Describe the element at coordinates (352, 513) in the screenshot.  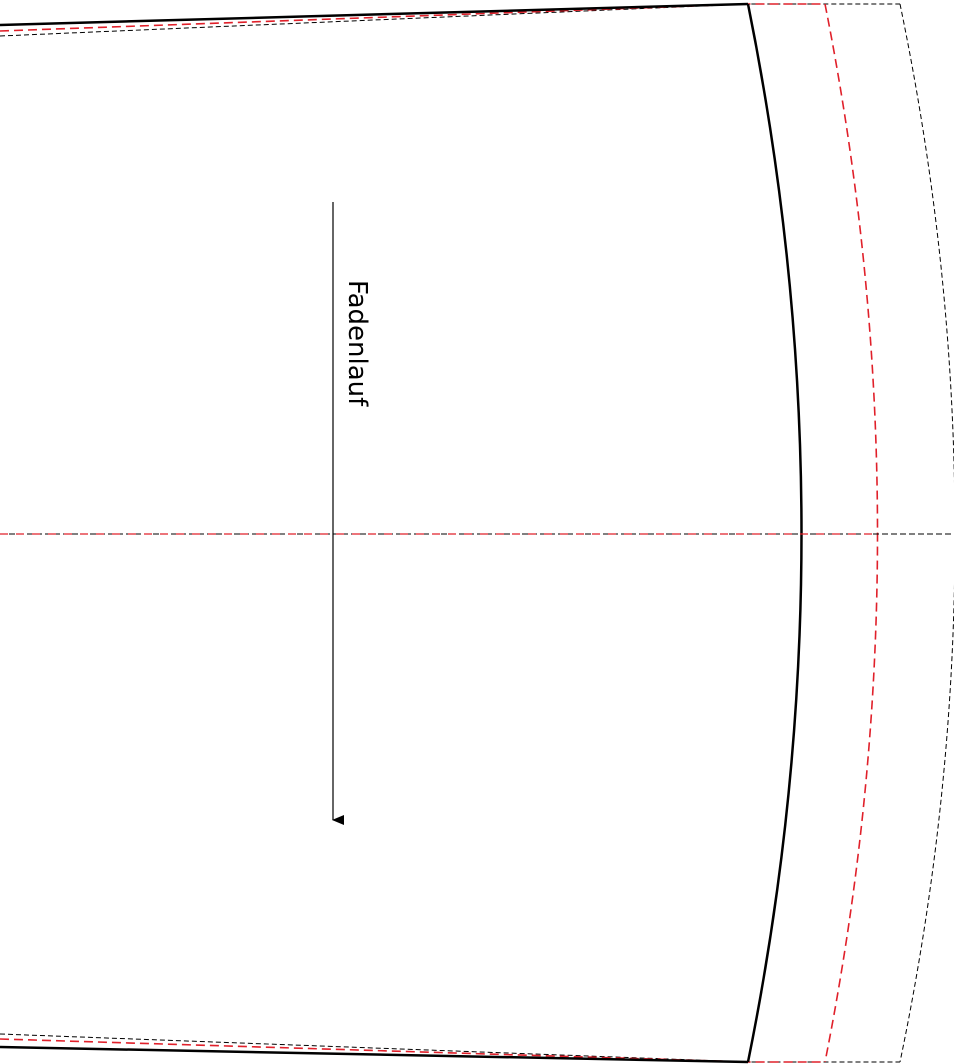
I see `grainline: Fadenlauf` at that location.